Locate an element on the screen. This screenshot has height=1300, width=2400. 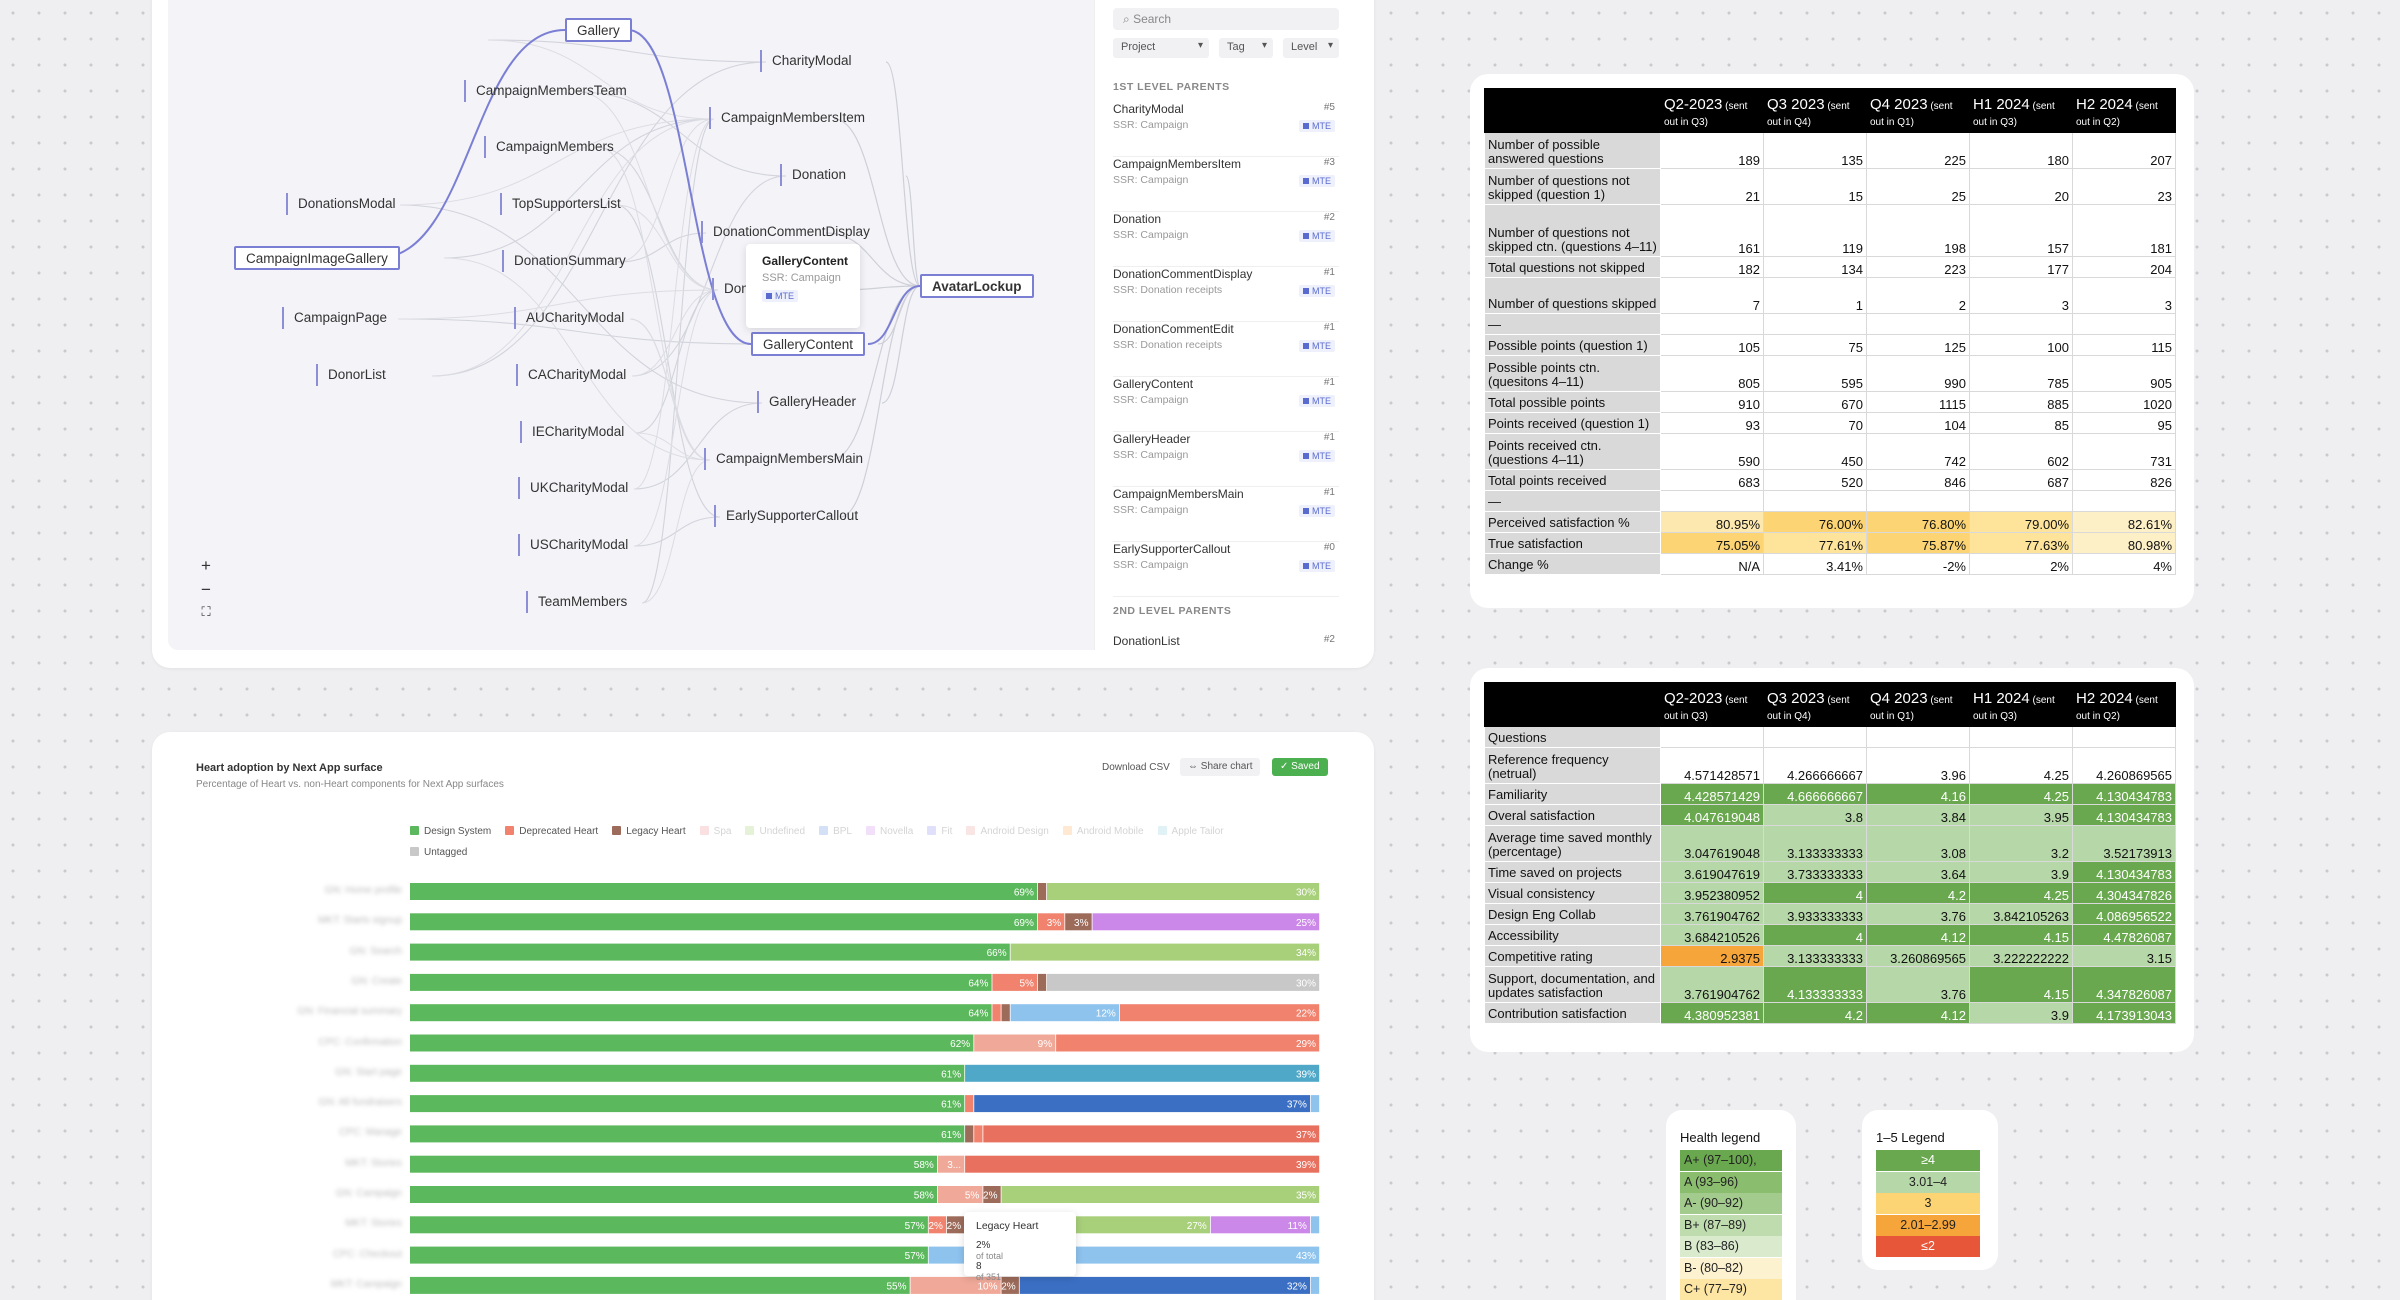
parent-list-item: CampaignMembersItem SSR: Campaign #3 MTE is located at coordinates (1226, 184).